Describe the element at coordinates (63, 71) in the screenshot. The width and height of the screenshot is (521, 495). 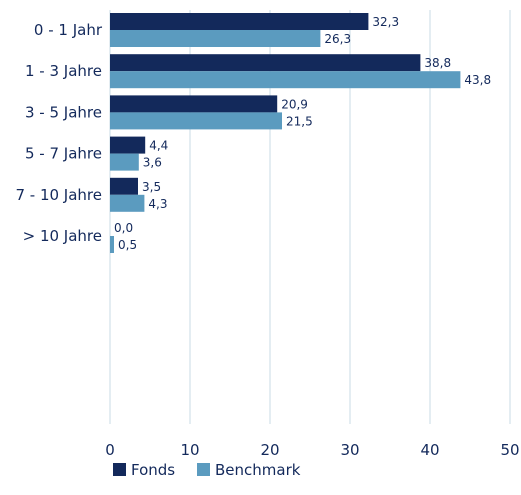
I see `category-label-1: 1 - 3 Jahre` at that location.